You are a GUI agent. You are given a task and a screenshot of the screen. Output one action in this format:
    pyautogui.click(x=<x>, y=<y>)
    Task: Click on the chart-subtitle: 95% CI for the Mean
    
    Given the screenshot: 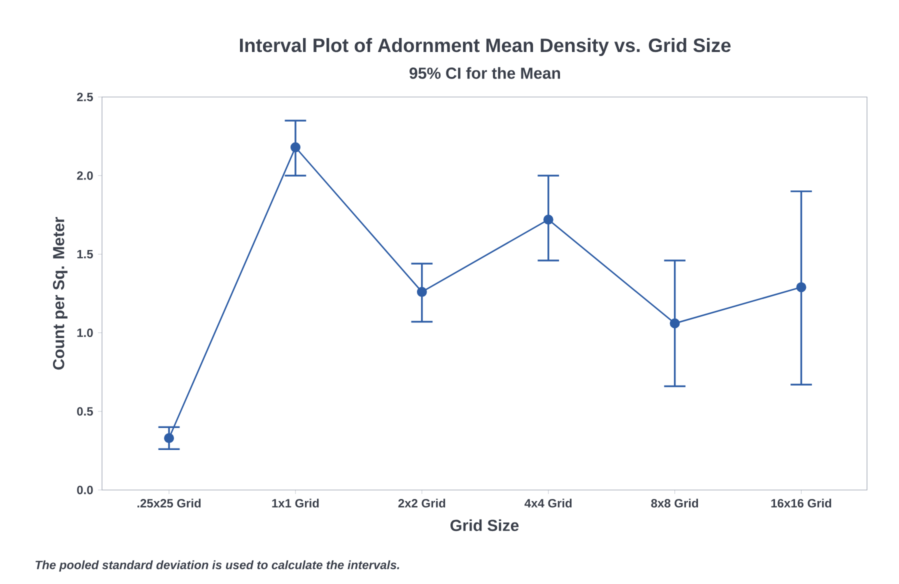 What is the action you would take?
    pyautogui.click(x=485, y=73)
    